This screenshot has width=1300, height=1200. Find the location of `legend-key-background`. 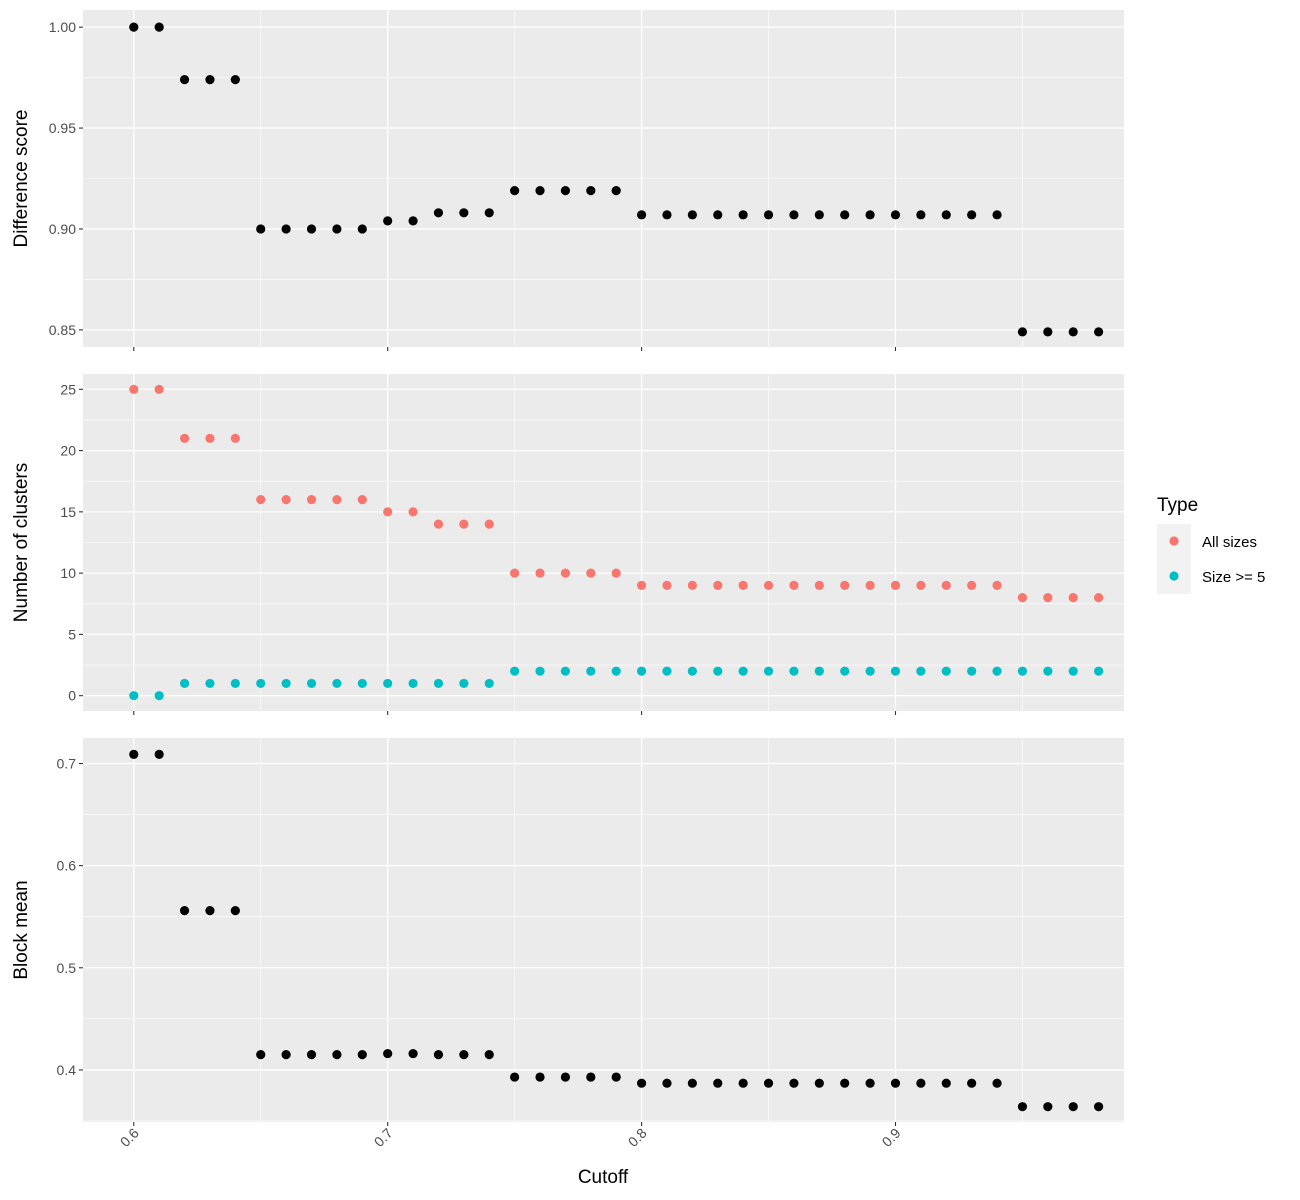

legend-key-background is located at coordinates (1174, 559).